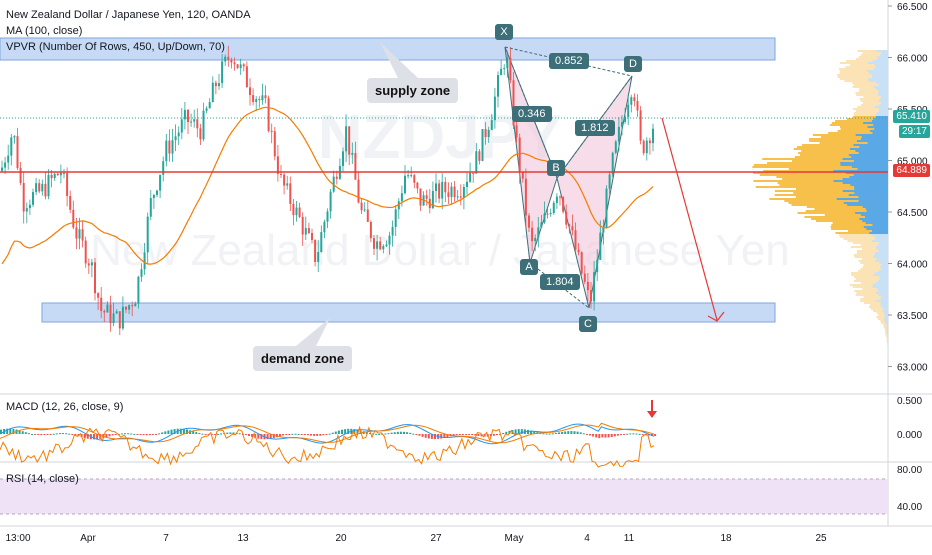 The image size is (932, 555). What do you see at coordinates (588, 324) in the screenshot?
I see `pattern-point-c: C` at bounding box center [588, 324].